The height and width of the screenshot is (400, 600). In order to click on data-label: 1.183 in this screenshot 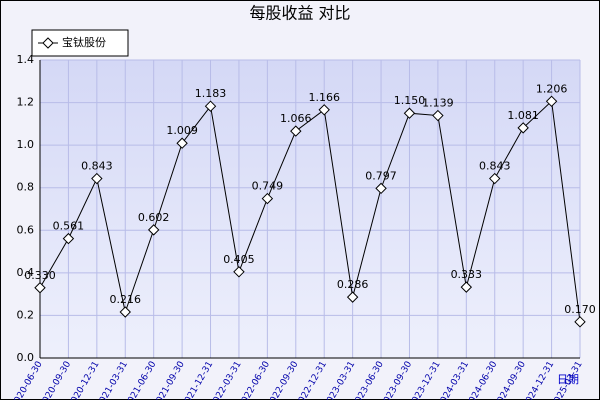, I will do `click(211, 93)`.